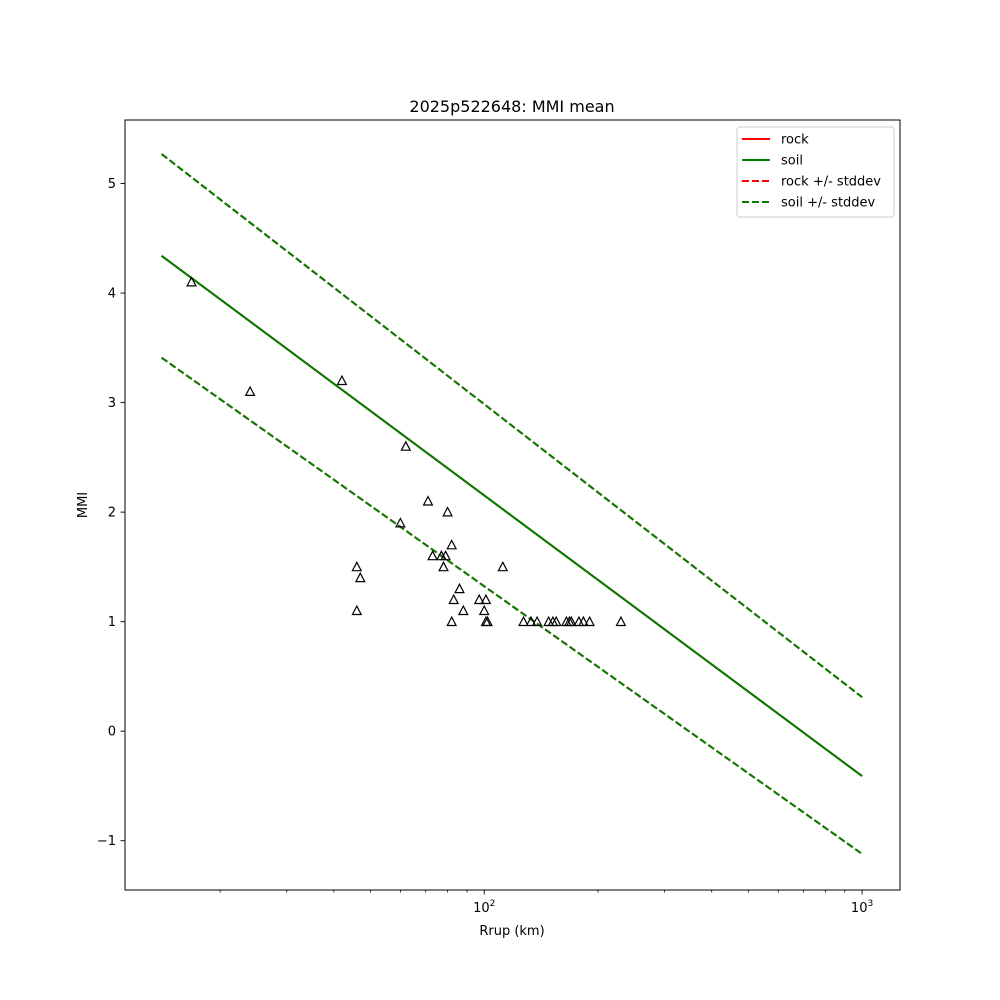 The image size is (1000, 1000). I want to click on y-tick-label: −1, so click(106, 841).